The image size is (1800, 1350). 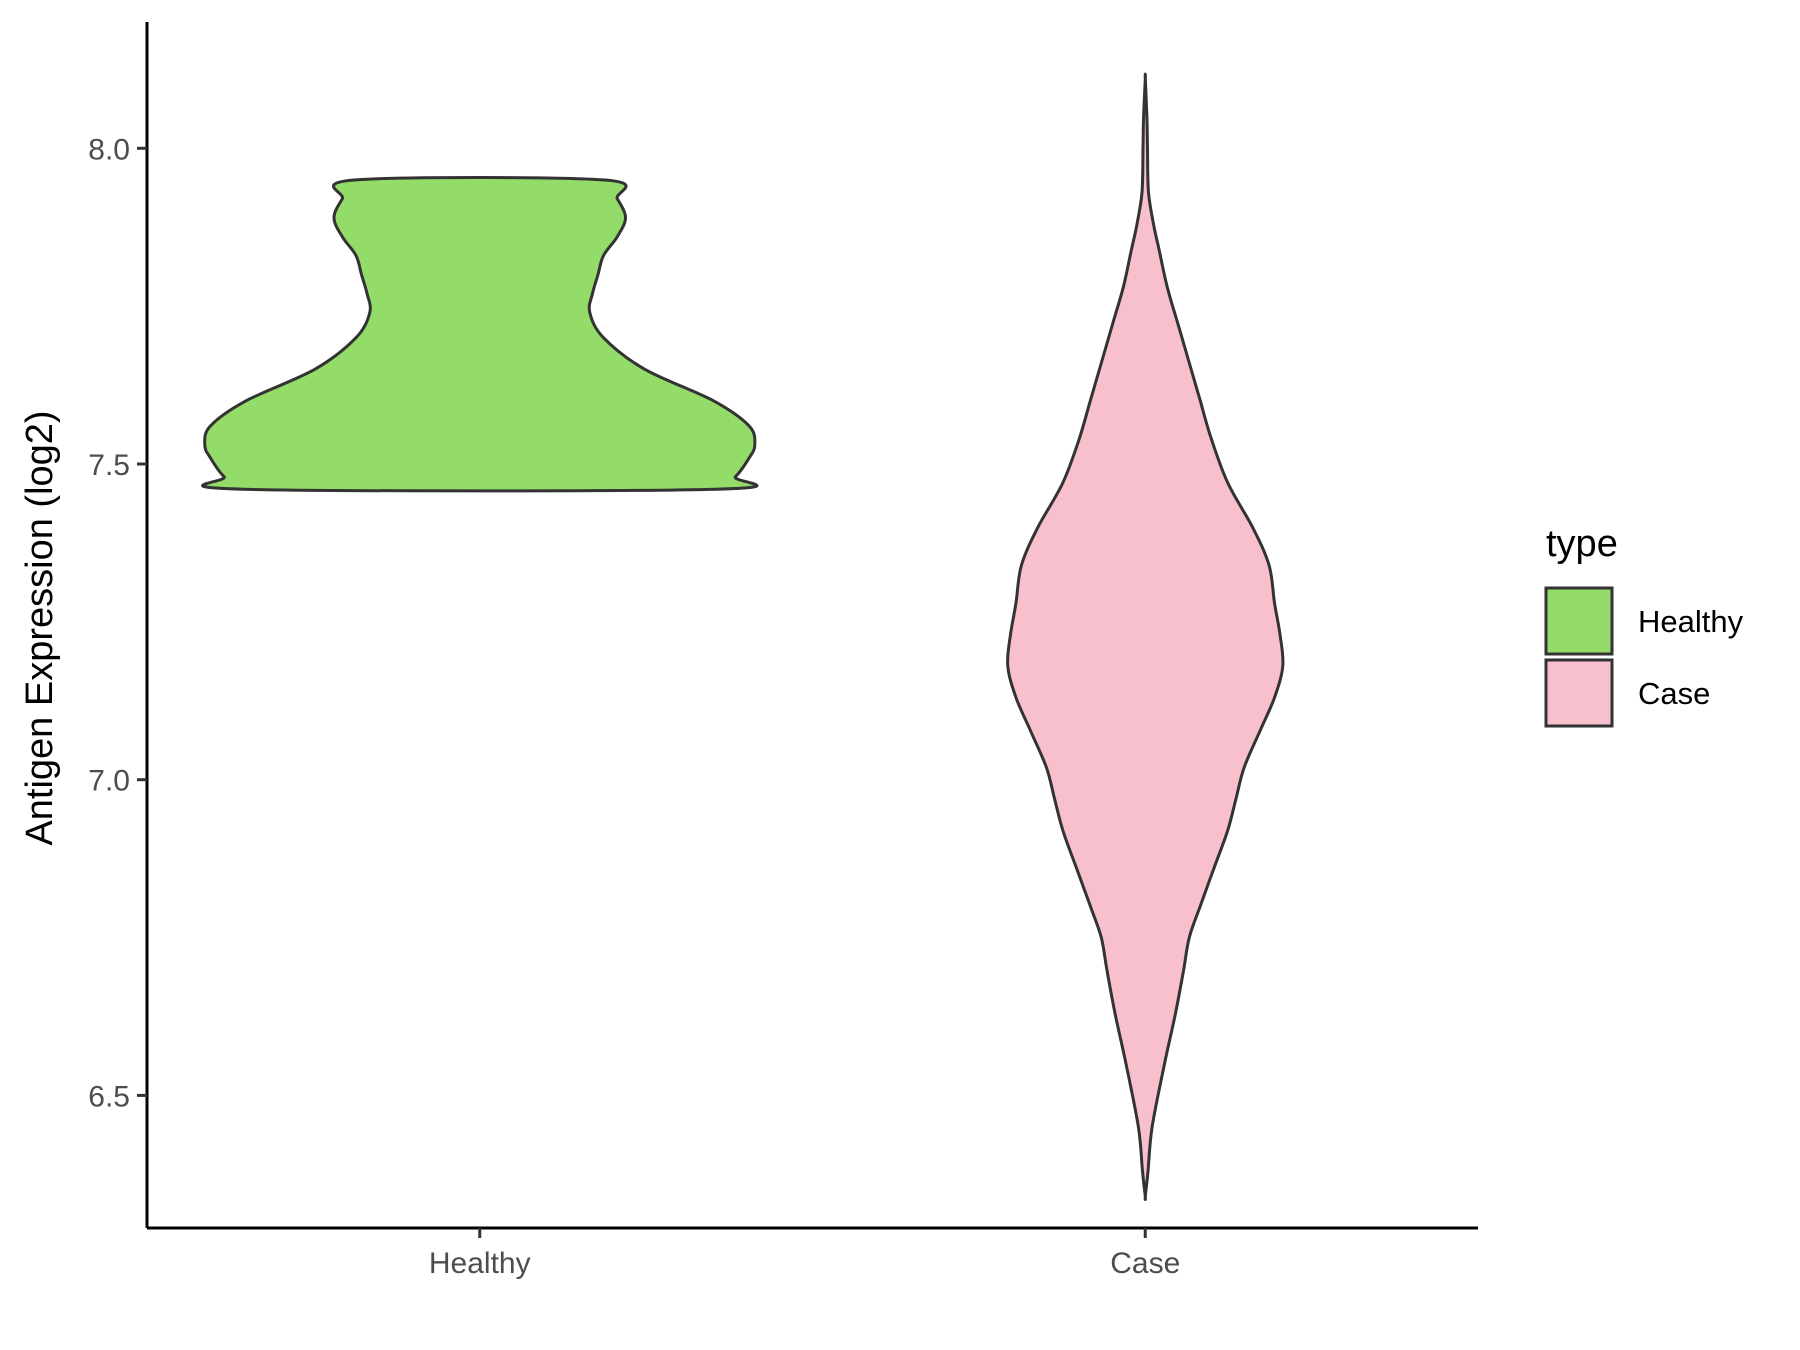 What do you see at coordinates (1145, 1263) in the screenshot?
I see `x-tick-label: Case` at bounding box center [1145, 1263].